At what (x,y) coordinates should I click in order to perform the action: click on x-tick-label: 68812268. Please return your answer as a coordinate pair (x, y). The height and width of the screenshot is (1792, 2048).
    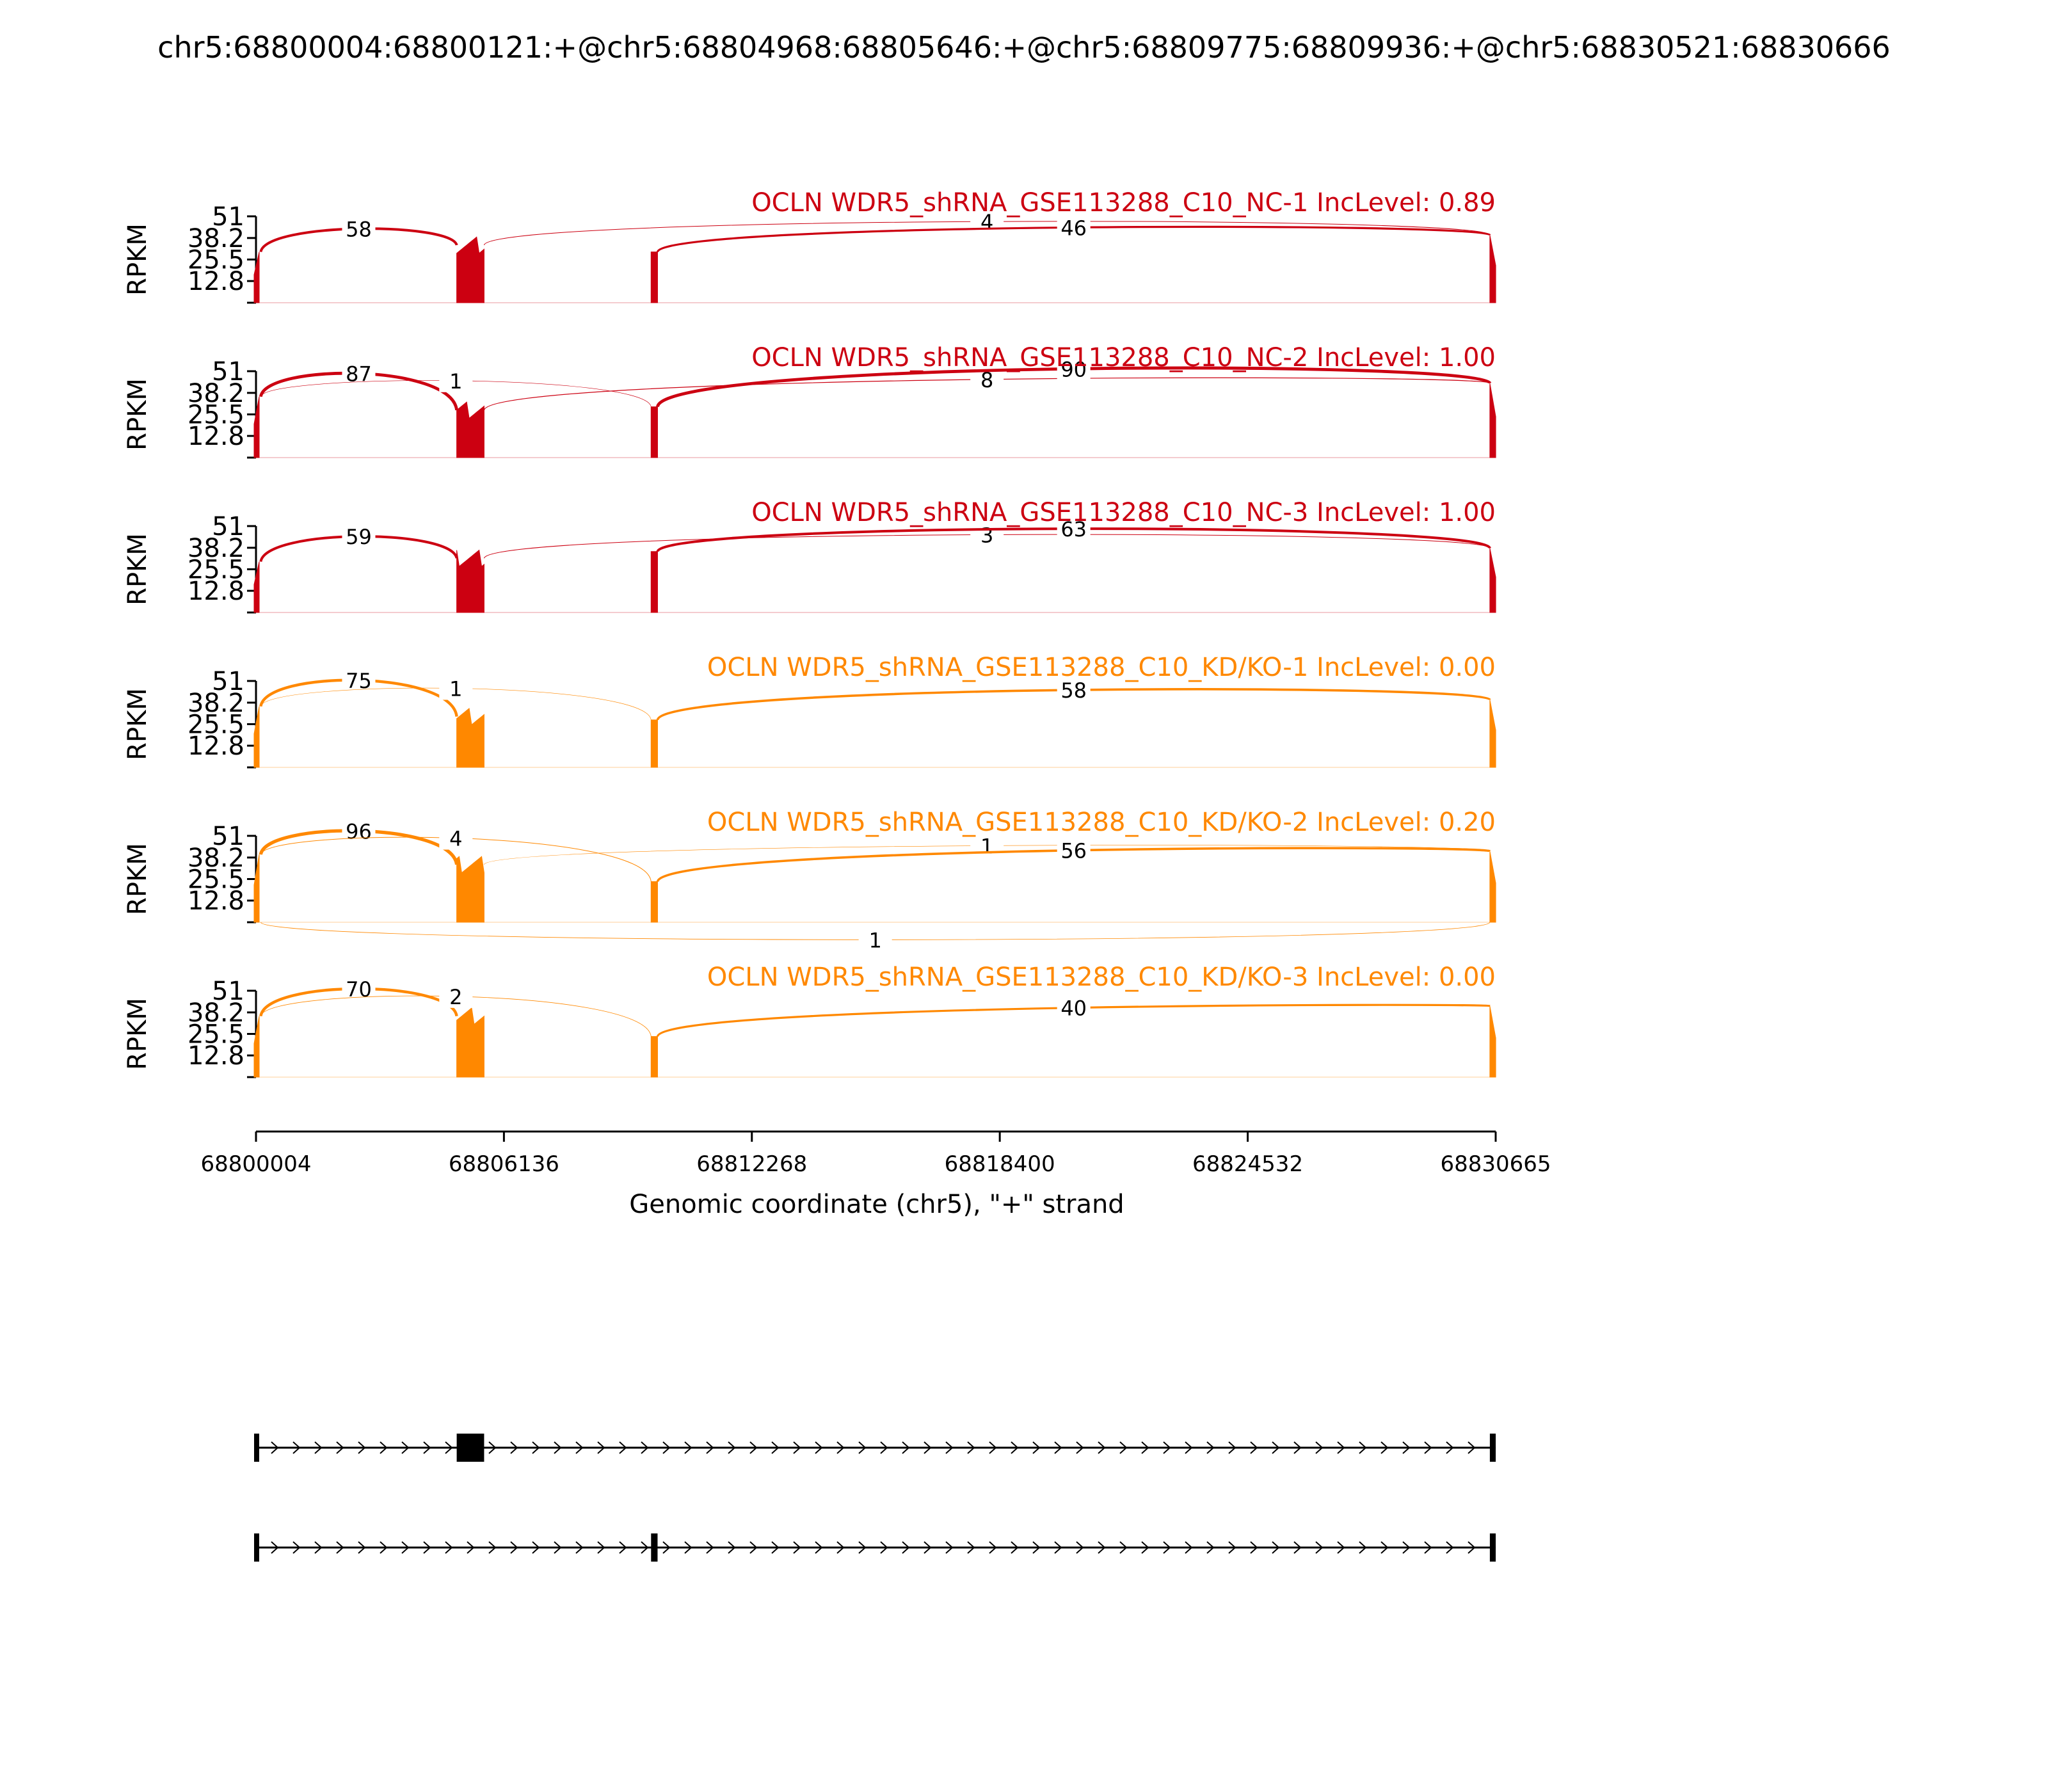
    Looking at the image, I should click on (751, 1164).